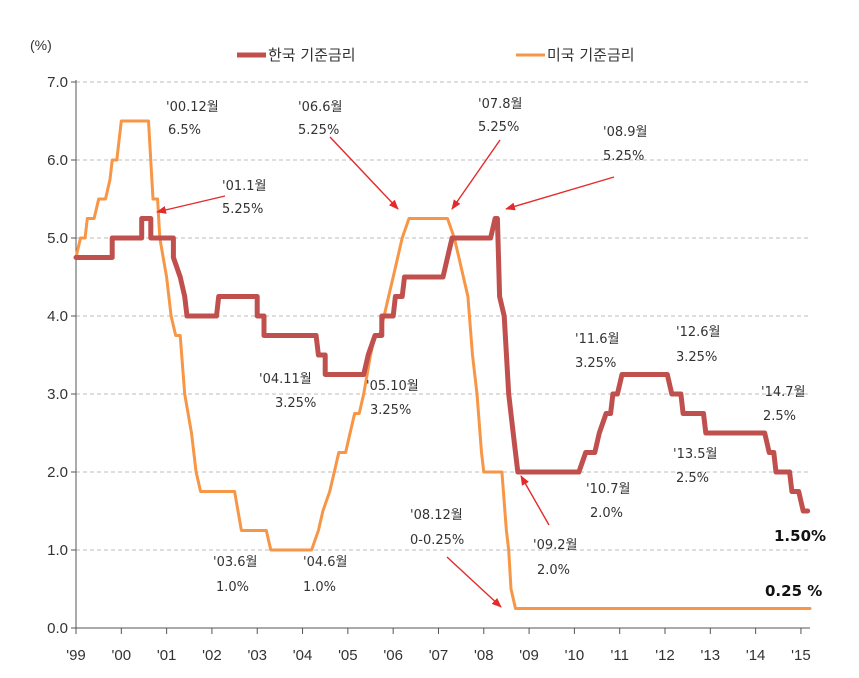 The width and height of the screenshot is (859, 678). I want to click on legend-label-korea: 한국 기준금리, so click(312, 55).